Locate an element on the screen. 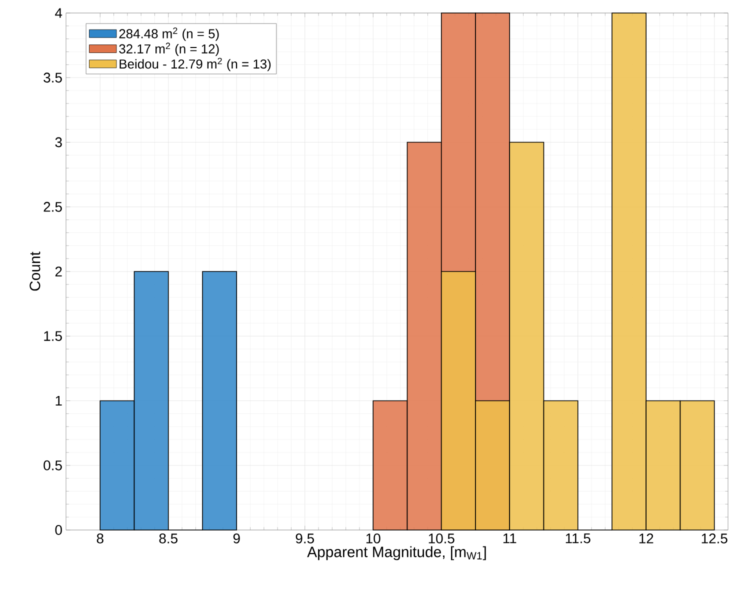 This screenshot has height=595, width=735. x-tick-label: 11.5 is located at coordinates (578, 539).